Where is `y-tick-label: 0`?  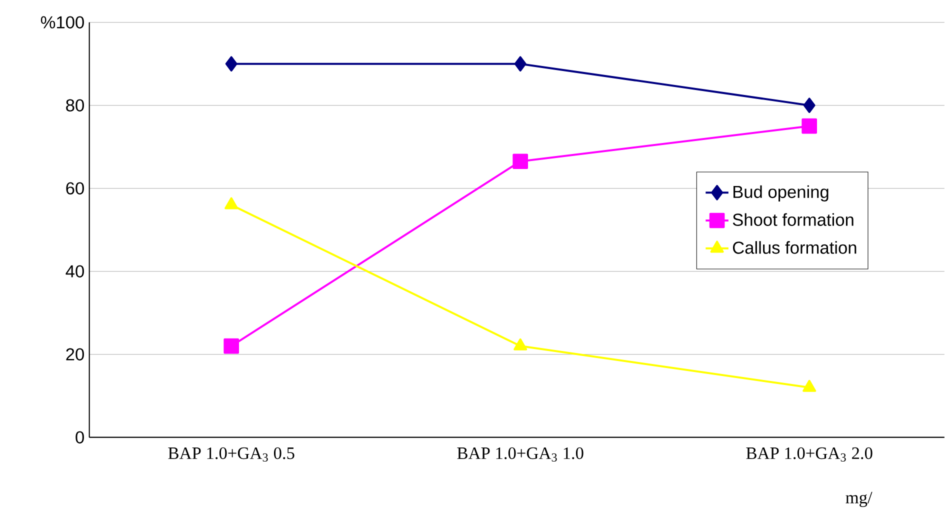 y-tick-label: 0 is located at coordinates (80, 437).